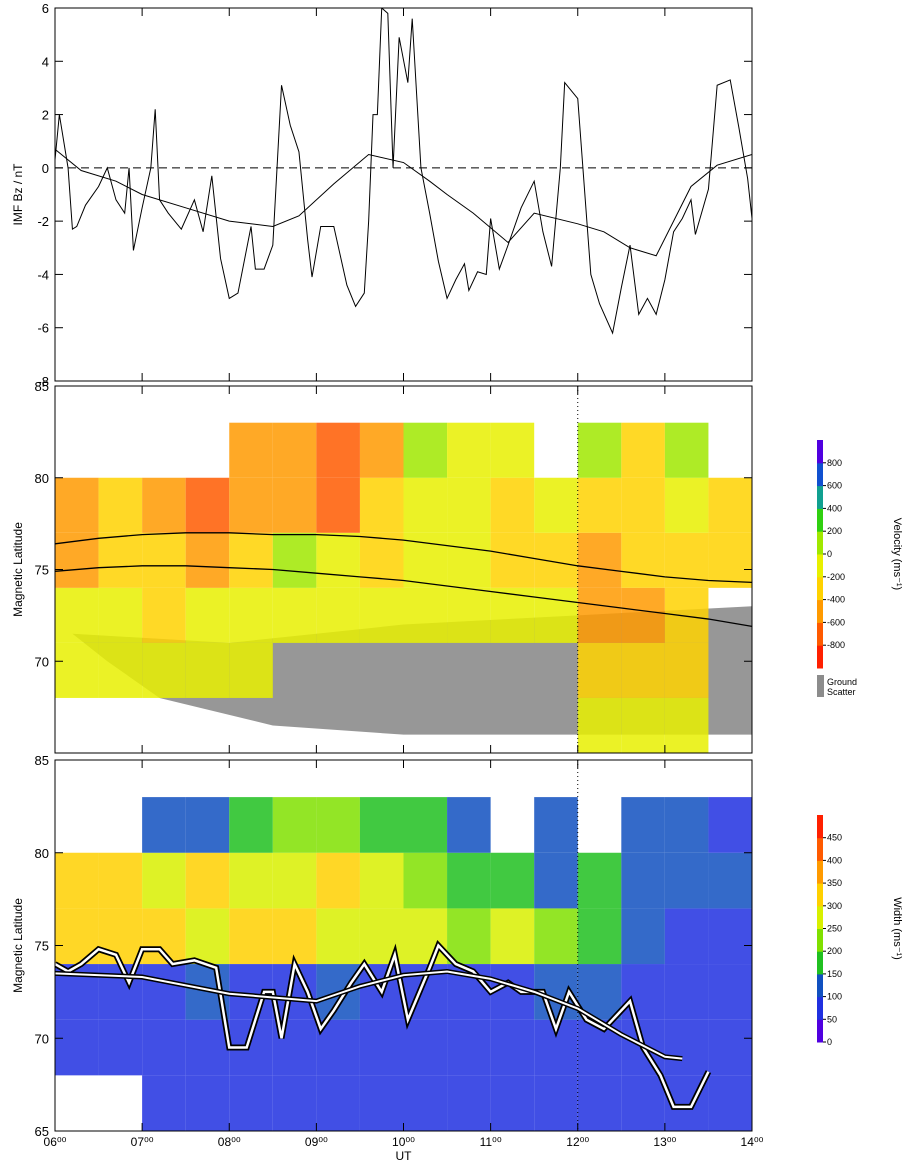 The image size is (905, 1170). What do you see at coordinates (836, 577) in the screenshot?
I see `colorbar-tick-label: -200` at bounding box center [836, 577].